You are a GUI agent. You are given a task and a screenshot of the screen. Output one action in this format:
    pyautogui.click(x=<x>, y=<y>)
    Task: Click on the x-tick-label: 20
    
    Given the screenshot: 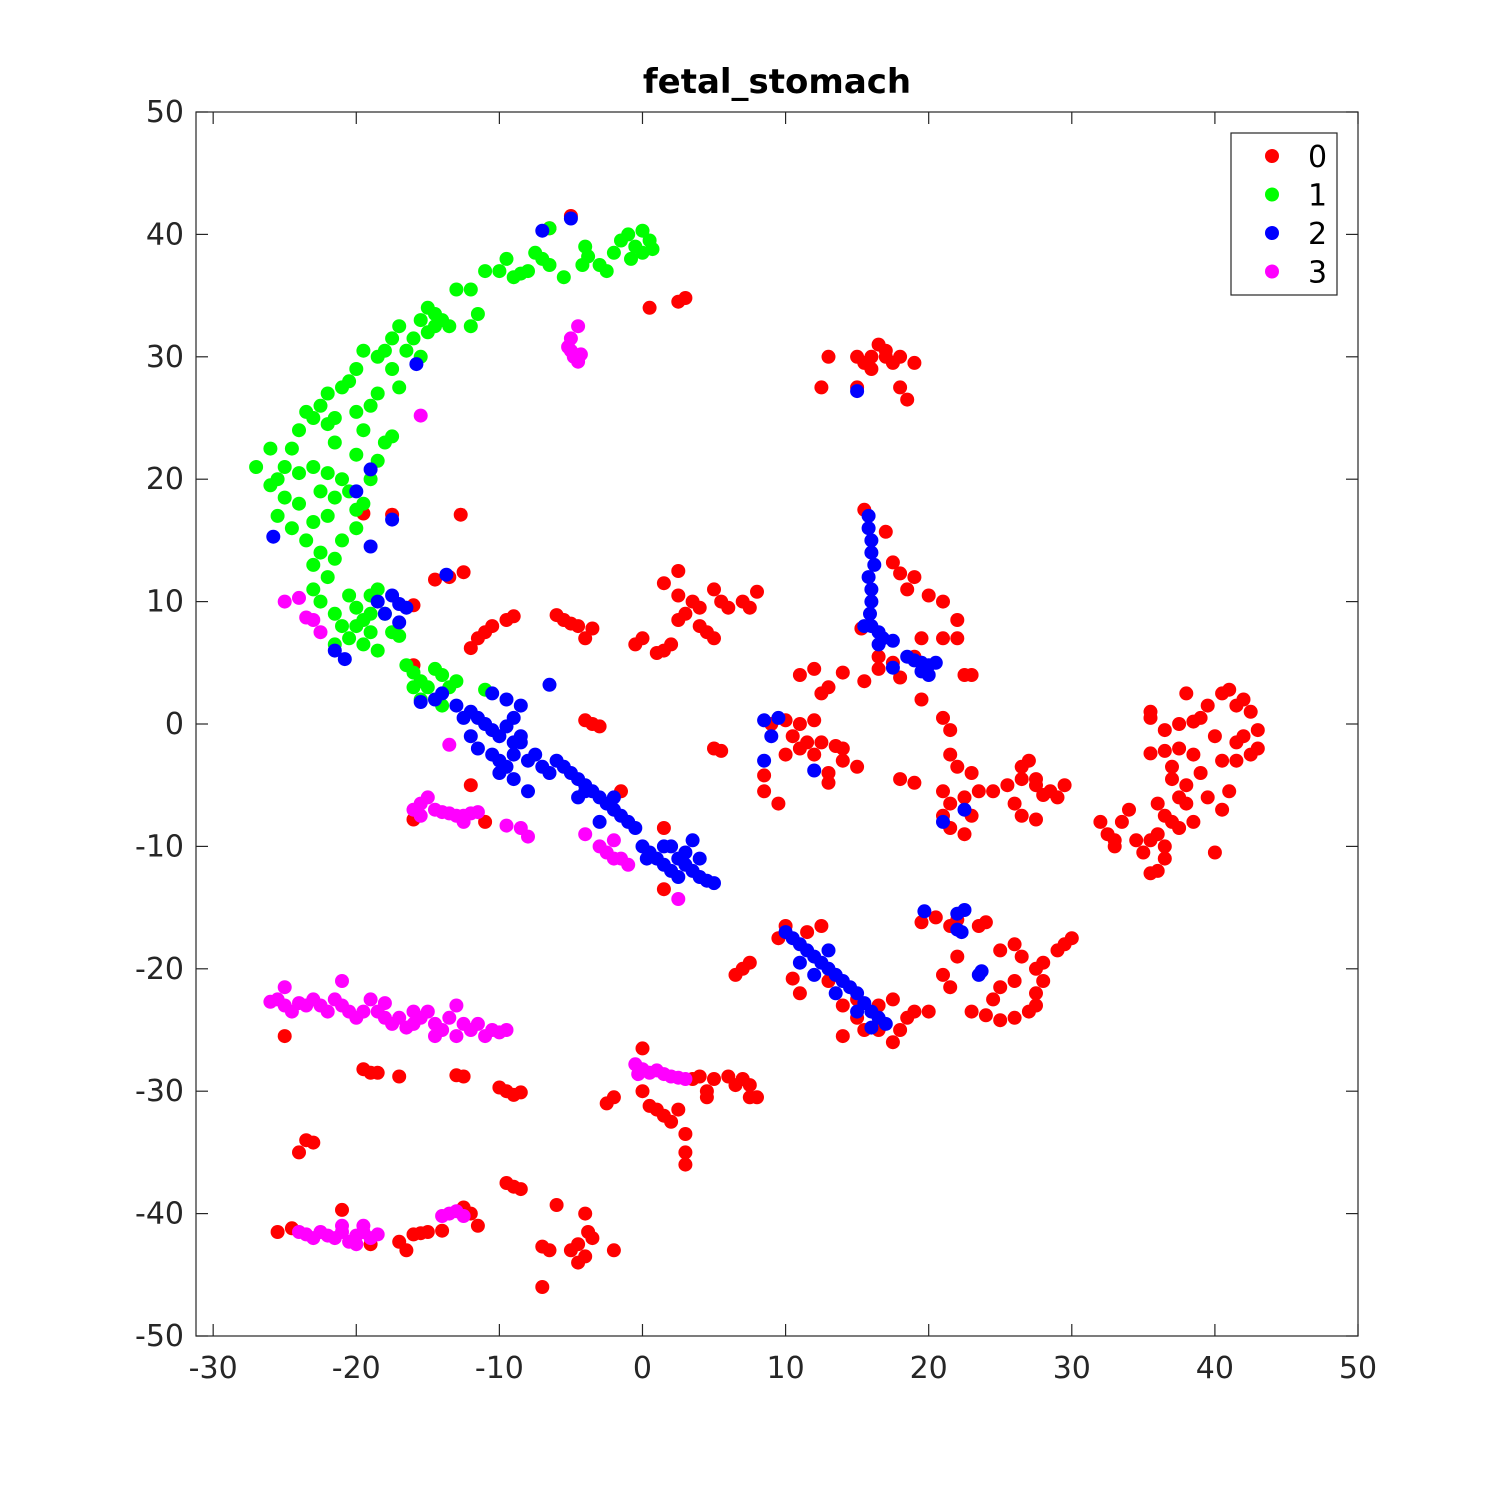 What is the action you would take?
    pyautogui.click(x=929, y=1368)
    